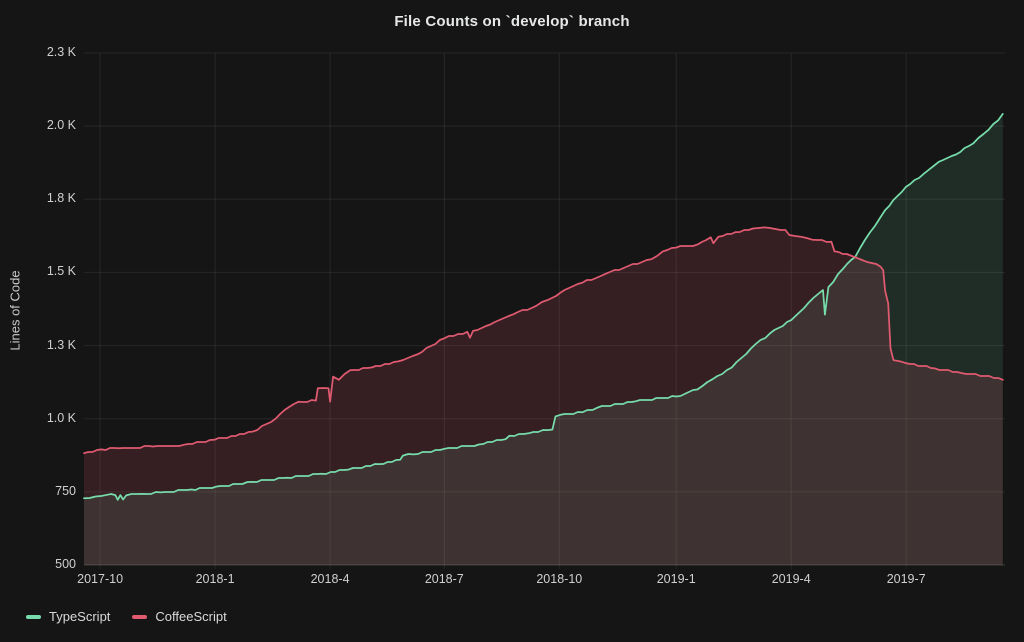  What do you see at coordinates (330, 579) in the screenshot?
I see `x-tick-label: 2018-4` at bounding box center [330, 579].